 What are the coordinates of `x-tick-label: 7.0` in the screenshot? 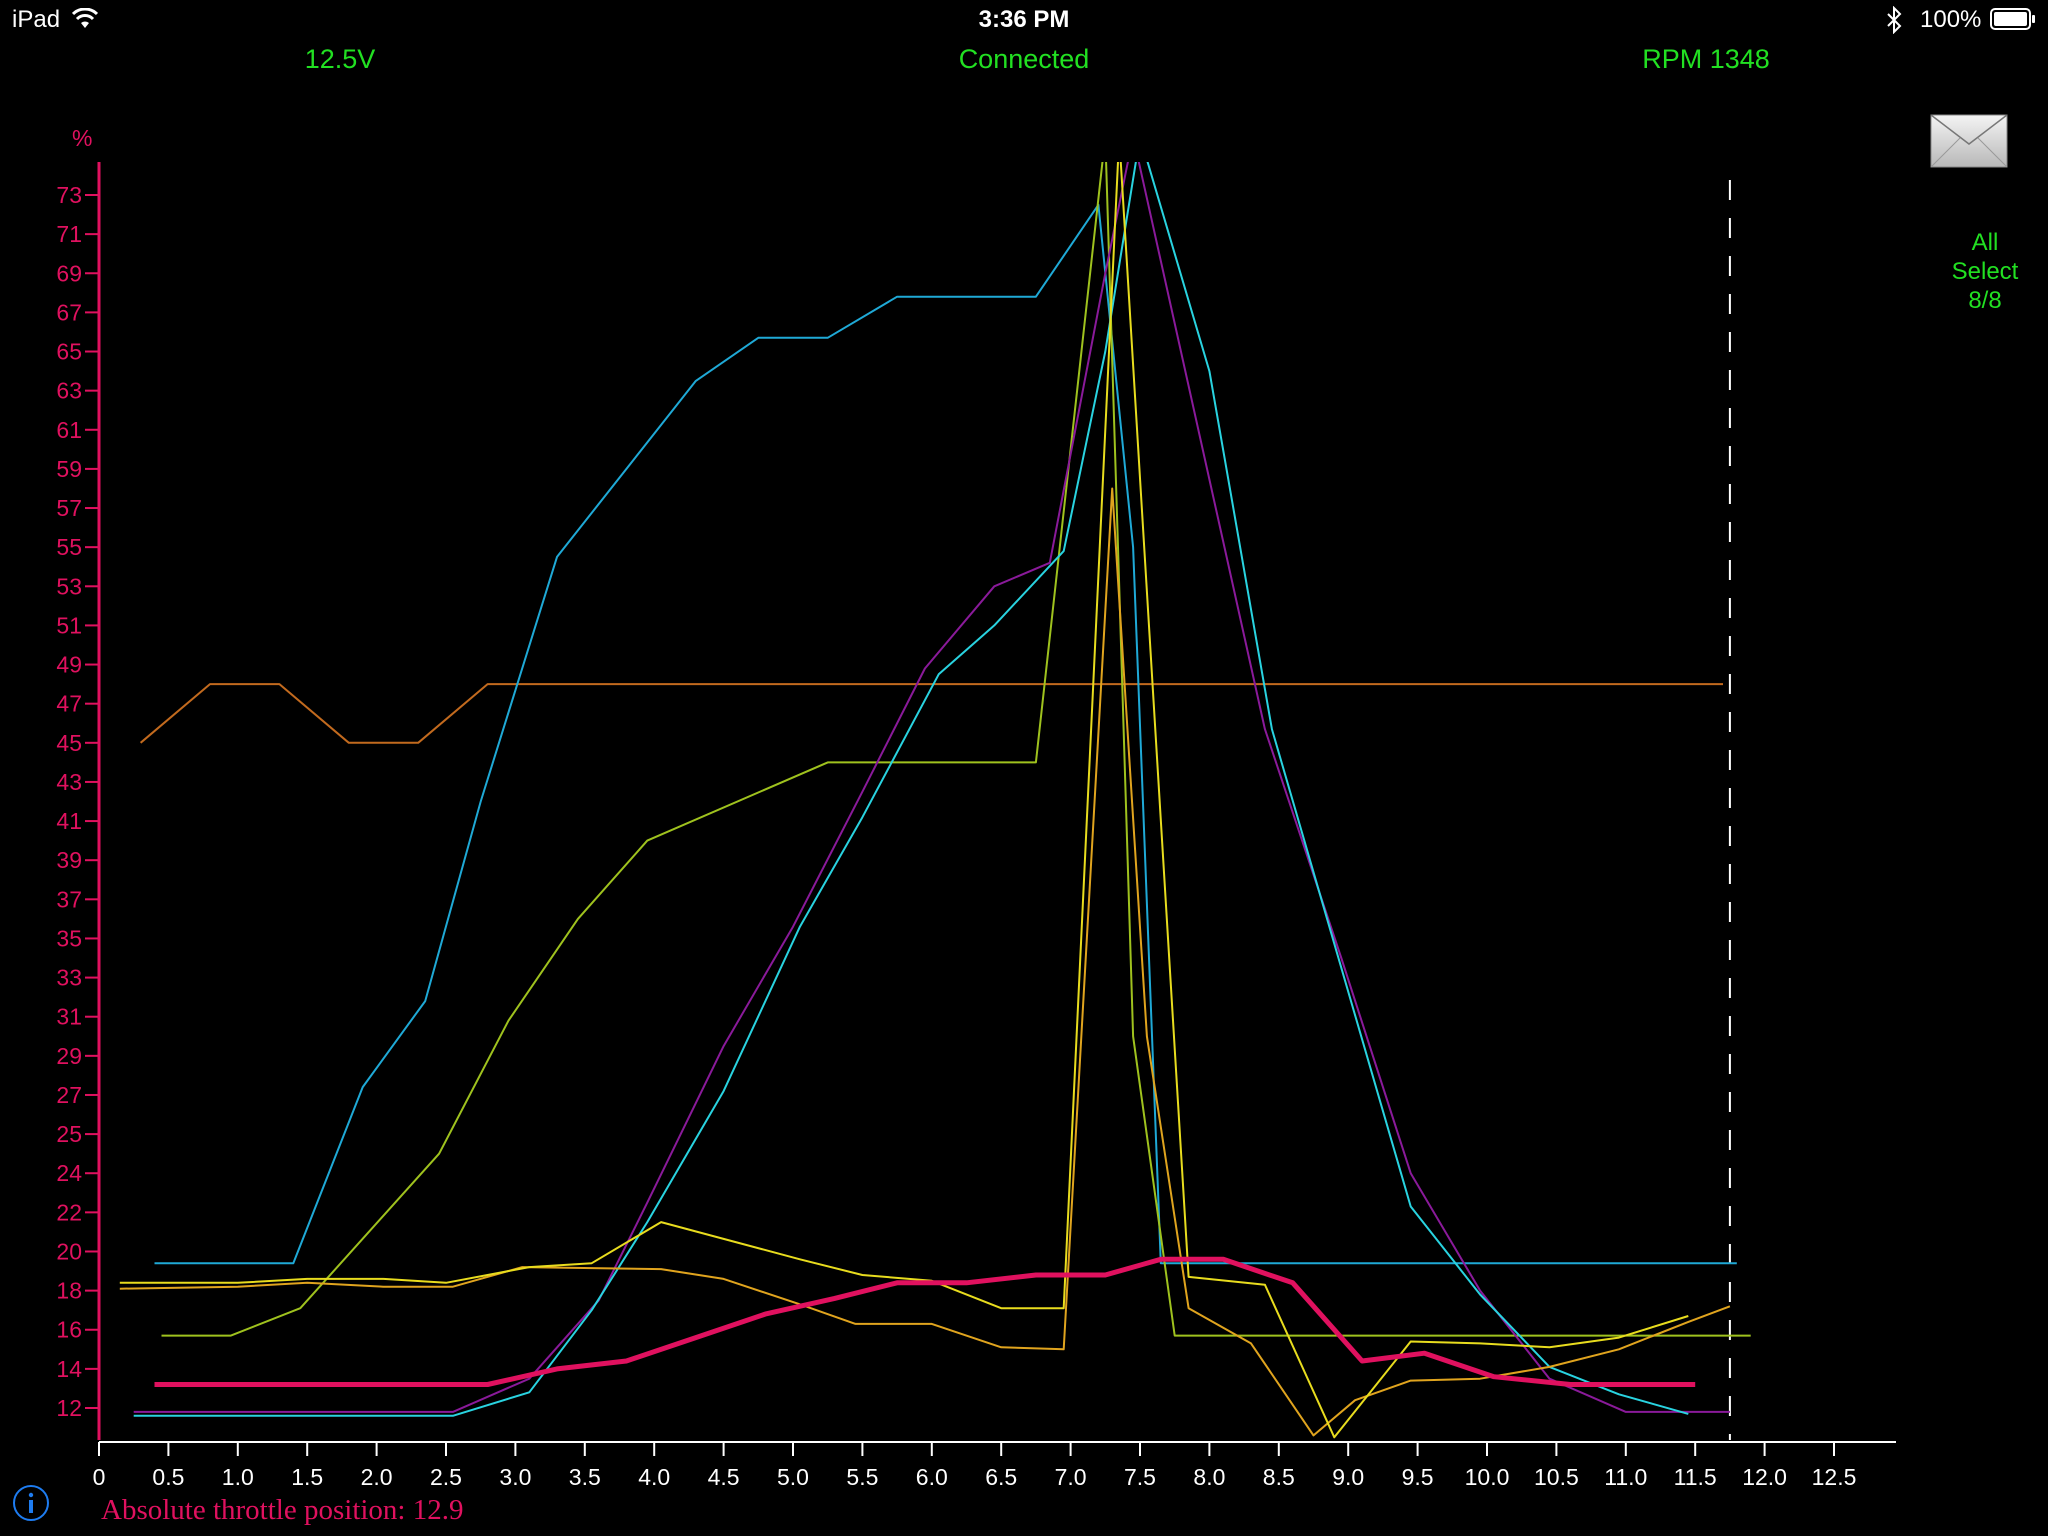 It's located at (1071, 1477).